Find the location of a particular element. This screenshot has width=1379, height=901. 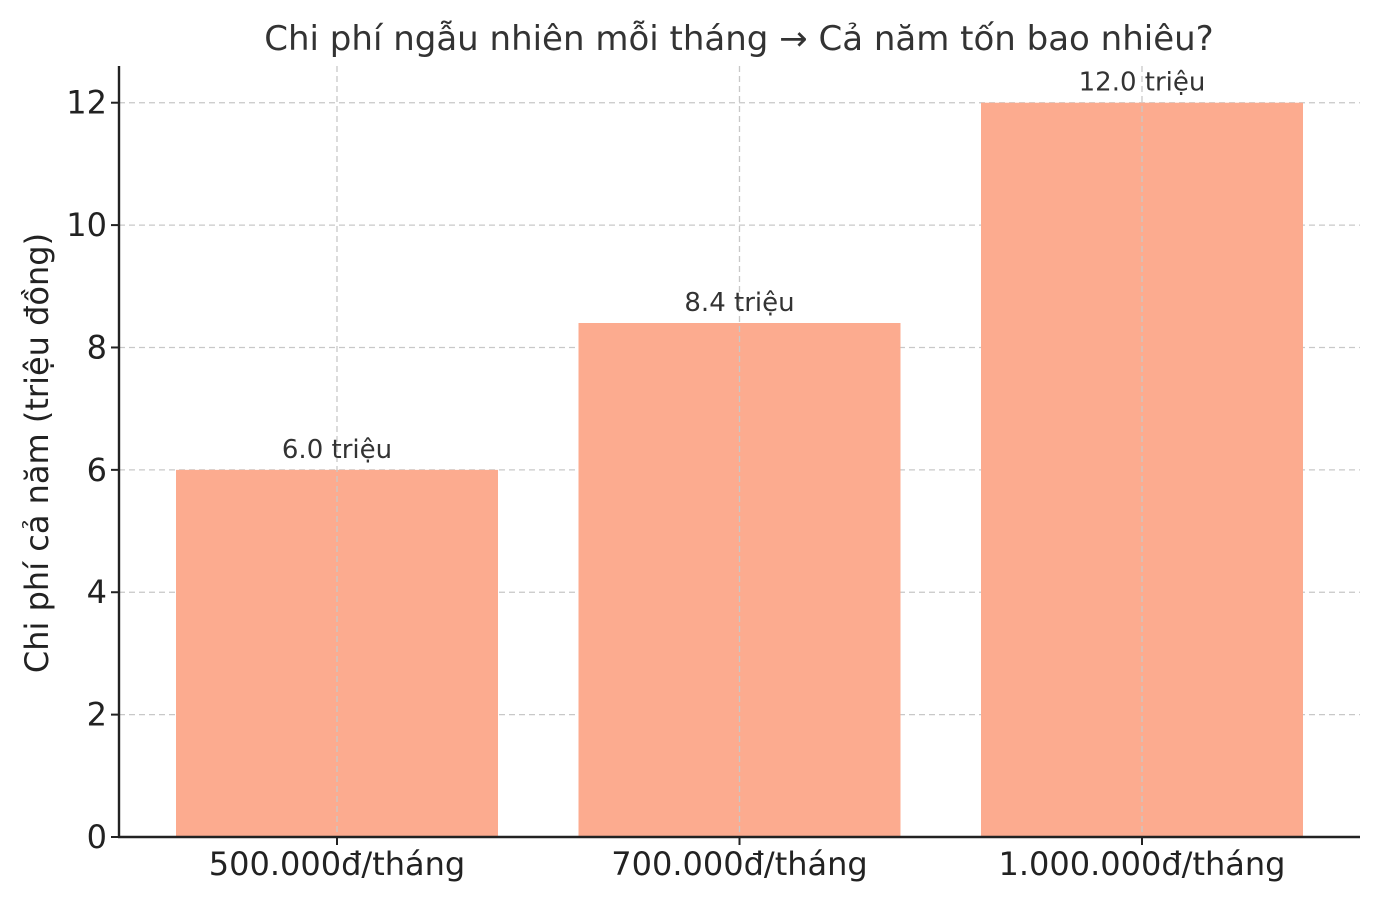

bar-value-label: 12.0 triệu is located at coordinates (1142, 83).